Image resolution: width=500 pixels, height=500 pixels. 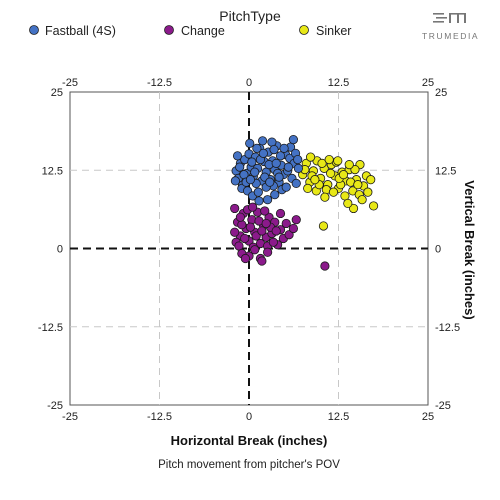 I want to click on y-tick-label-left: -12.5, so click(x=50, y=328).